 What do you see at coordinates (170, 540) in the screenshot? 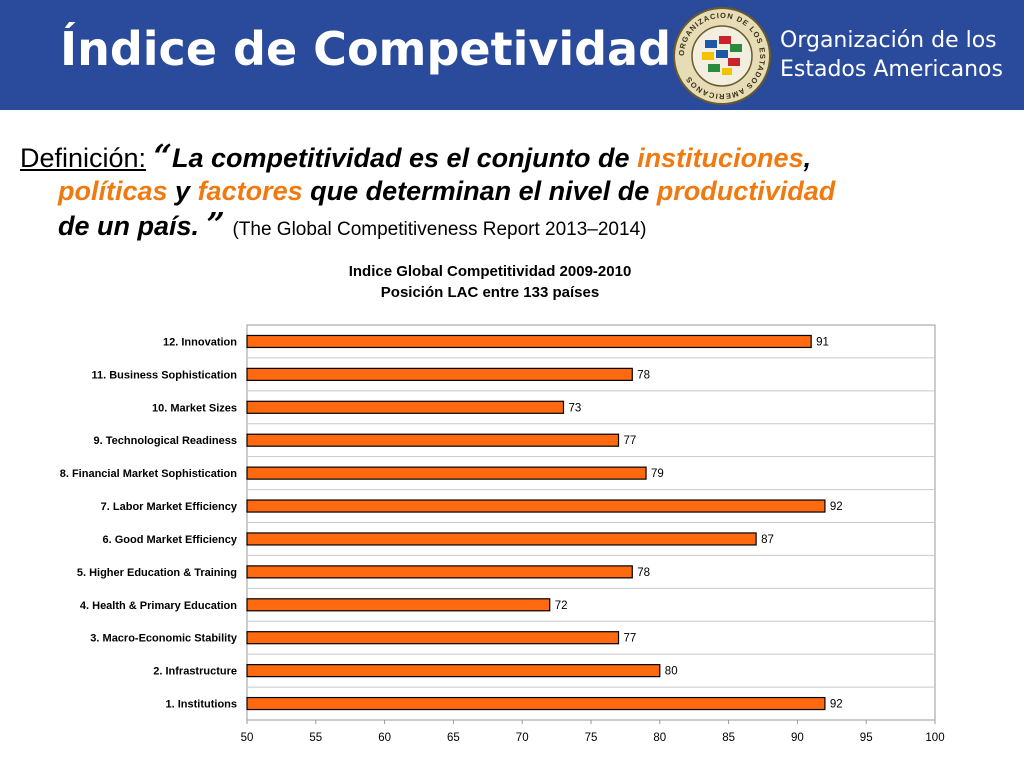
I see `category-label: 6. Good Market Efficiency` at bounding box center [170, 540].